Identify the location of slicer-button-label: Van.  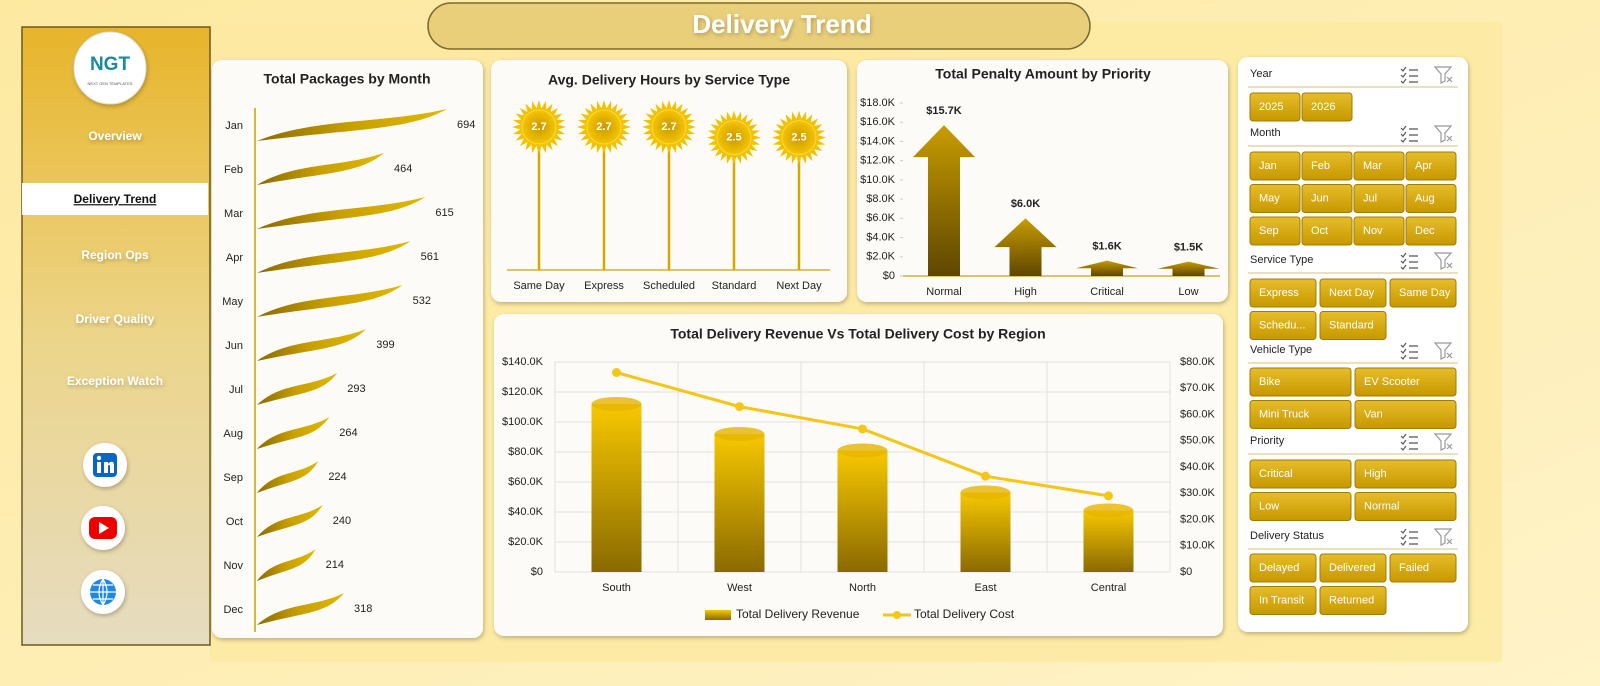
(1373, 414).